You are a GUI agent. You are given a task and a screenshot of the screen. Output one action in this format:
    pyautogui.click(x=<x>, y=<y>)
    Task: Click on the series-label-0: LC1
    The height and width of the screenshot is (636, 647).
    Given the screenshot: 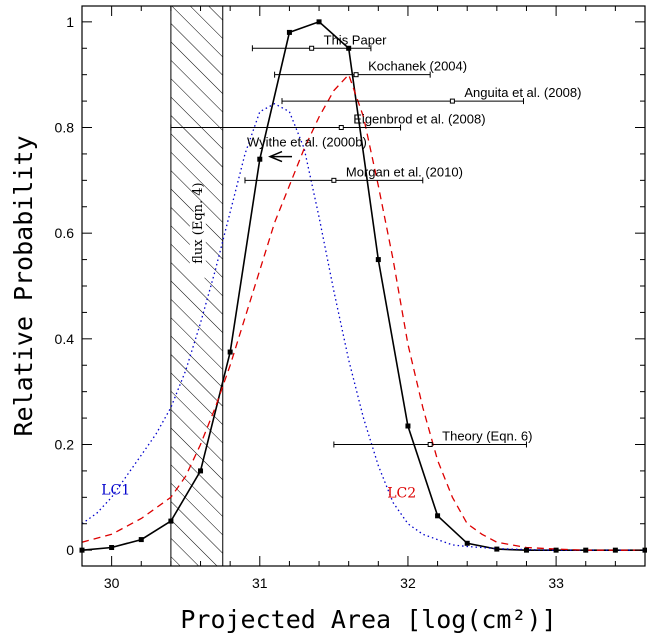 What is the action you would take?
    pyautogui.click(x=115, y=491)
    